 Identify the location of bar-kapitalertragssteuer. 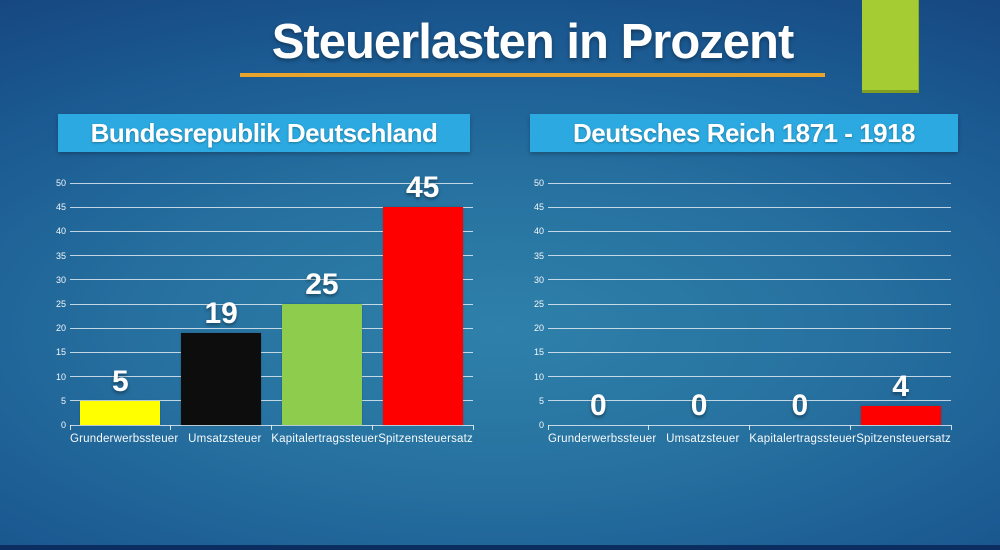
(321, 364).